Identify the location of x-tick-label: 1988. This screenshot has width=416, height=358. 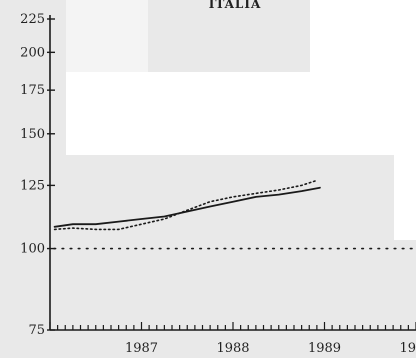
(232, 348).